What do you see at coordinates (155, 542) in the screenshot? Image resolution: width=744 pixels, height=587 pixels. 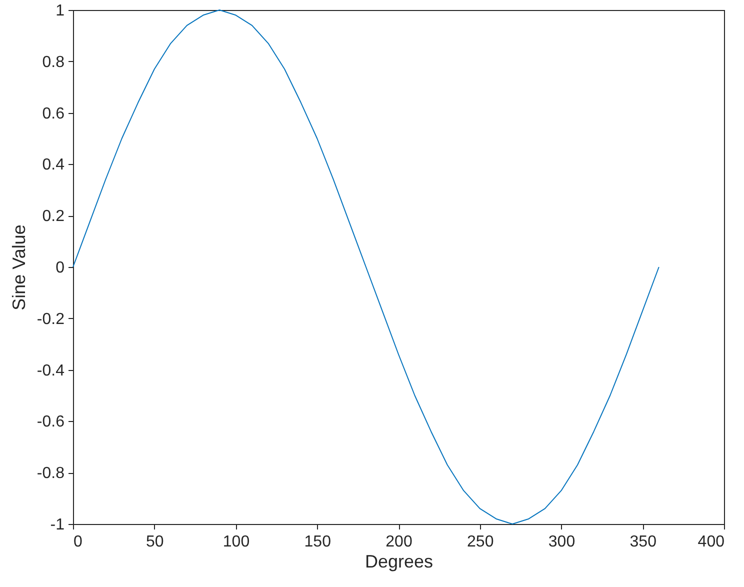 I see `x-tick-label: 50` at bounding box center [155, 542].